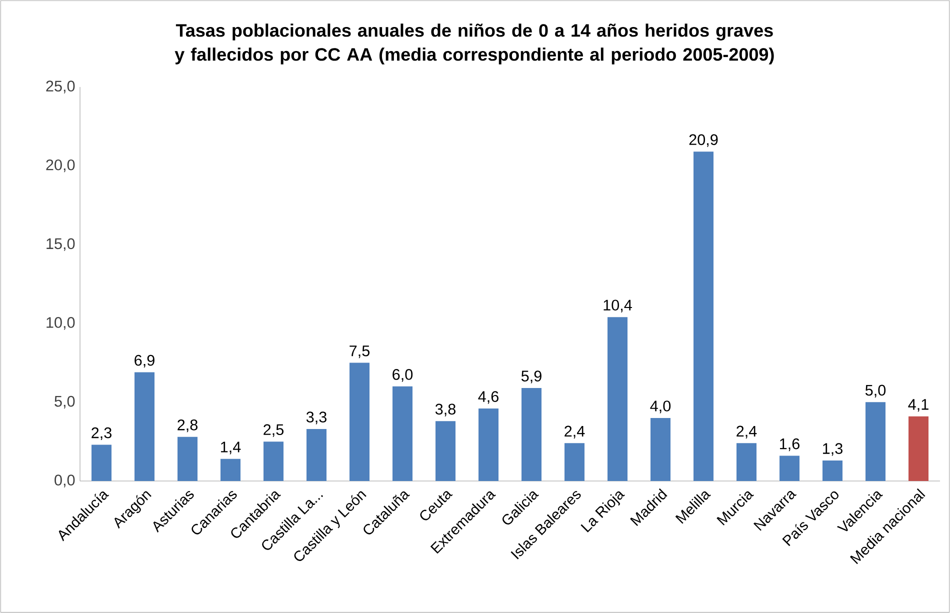 Image resolution: width=950 pixels, height=613 pixels. What do you see at coordinates (188, 425) in the screenshot?
I see `data-label: 2,8` at bounding box center [188, 425].